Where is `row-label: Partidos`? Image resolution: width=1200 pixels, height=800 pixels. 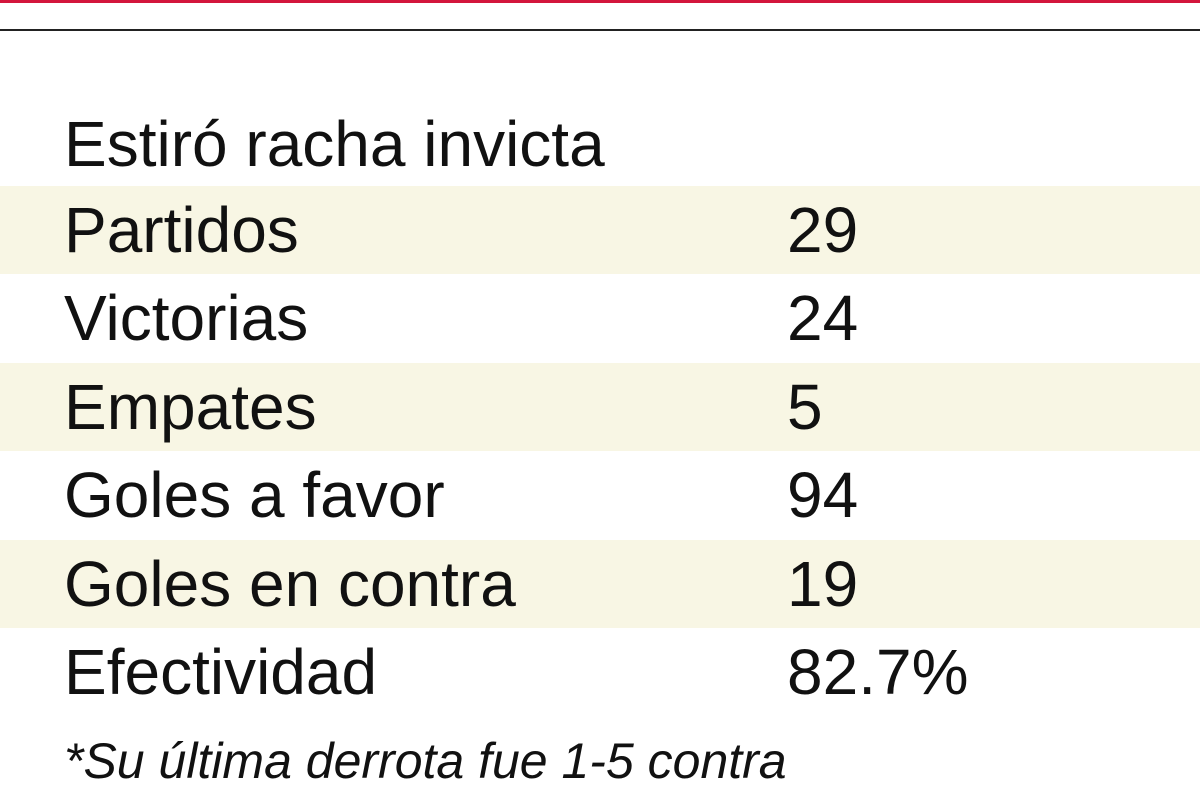
row-label: Partidos is located at coordinates (181, 230).